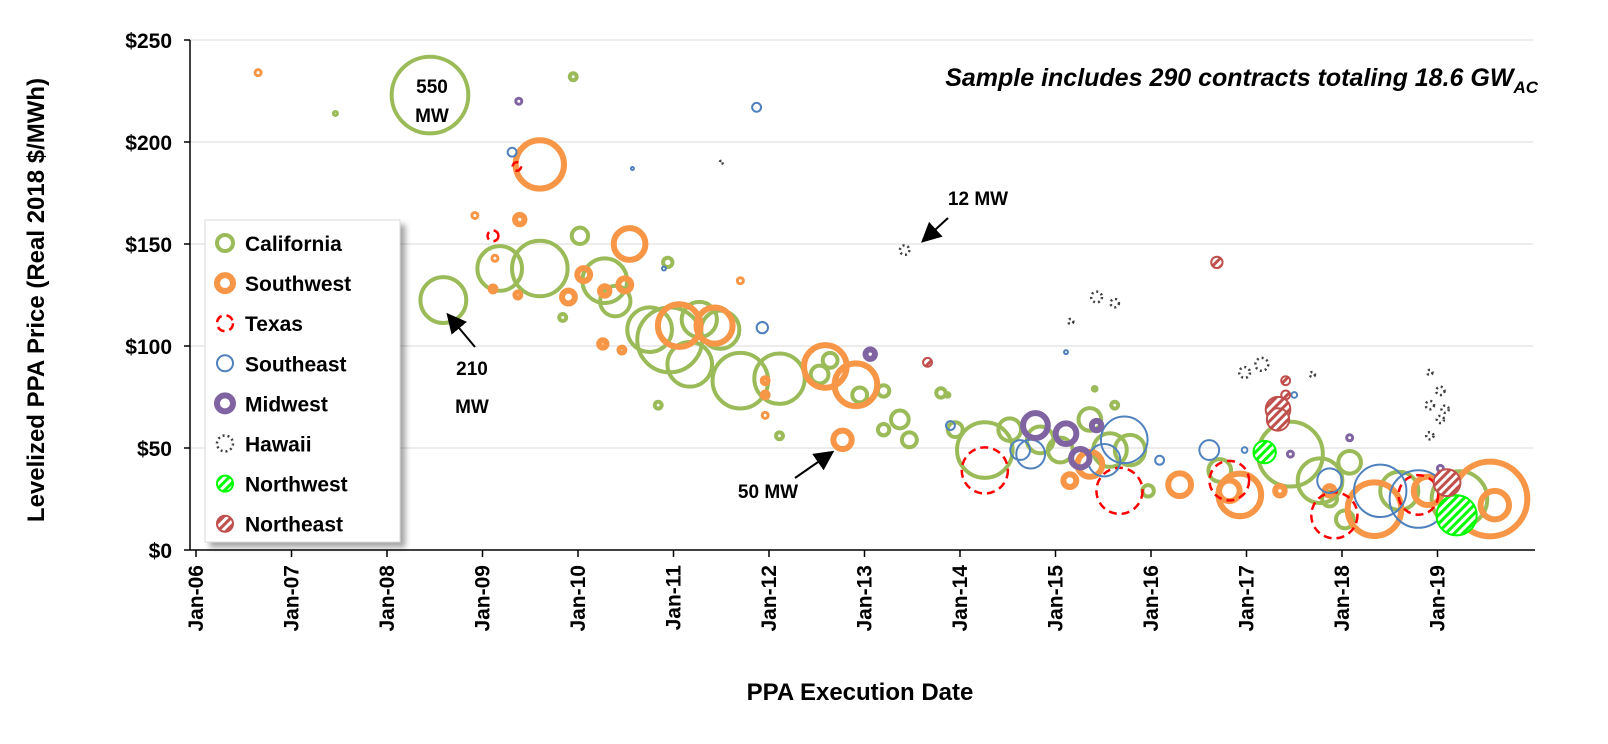  What do you see at coordinates (298, 284) in the screenshot?
I see `legend-label: Southwest` at bounding box center [298, 284].